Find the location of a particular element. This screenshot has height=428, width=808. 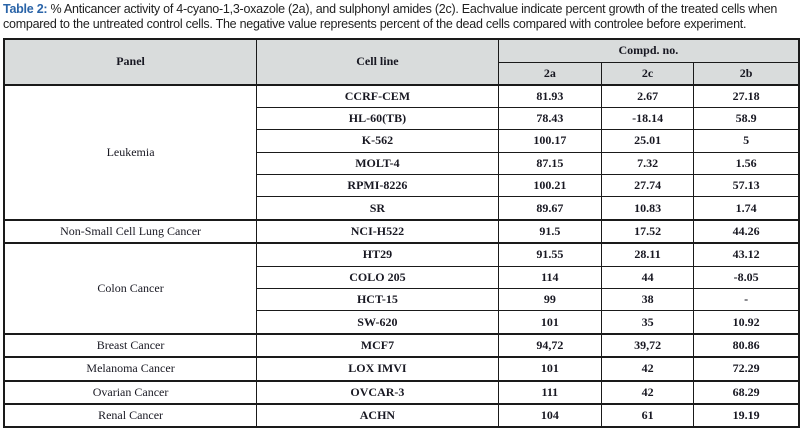

value-cell: 94,72 is located at coordinates (549, 345).